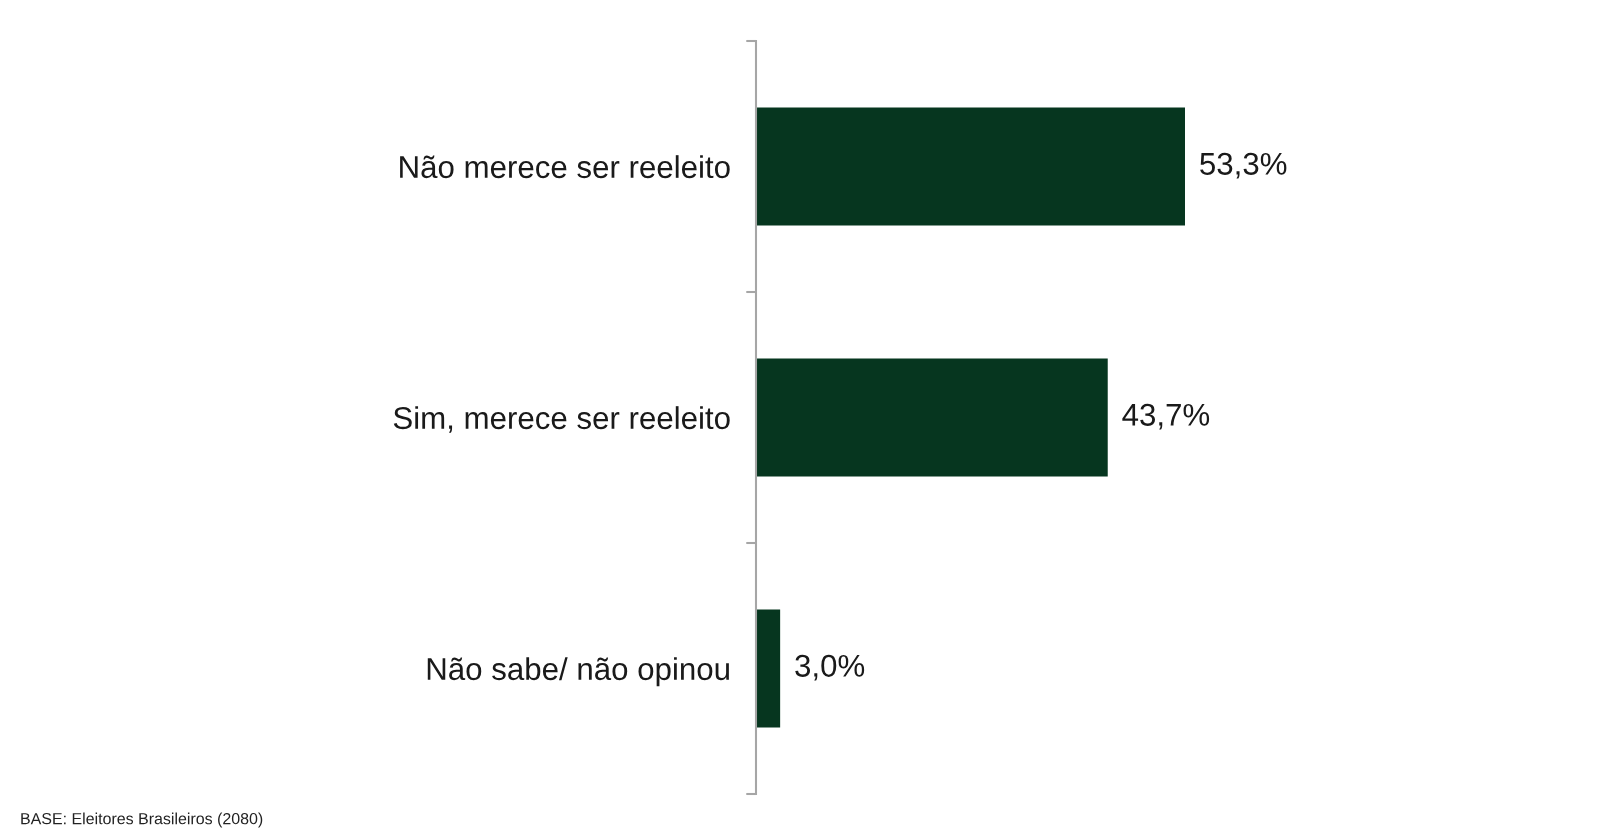 This screenshot has height=838, width=1600. What do you see at coordinates (578, 672) in the screenshot?
I see `y-tick-label: Não sabe/ não opinou` at bounding box center [578, 672].